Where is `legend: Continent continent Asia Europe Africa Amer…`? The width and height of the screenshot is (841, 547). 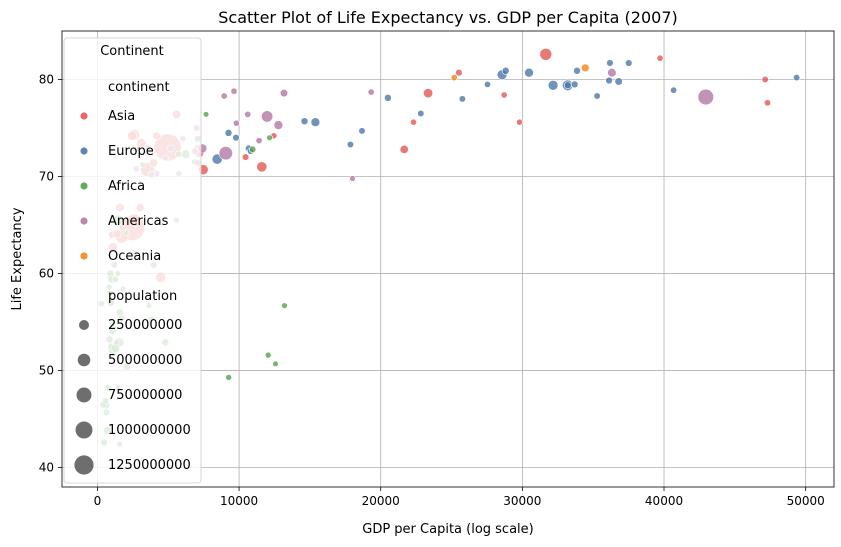 legend: Continent continent Asia Europe Africa Amer… is located at coordinates (132, 260).